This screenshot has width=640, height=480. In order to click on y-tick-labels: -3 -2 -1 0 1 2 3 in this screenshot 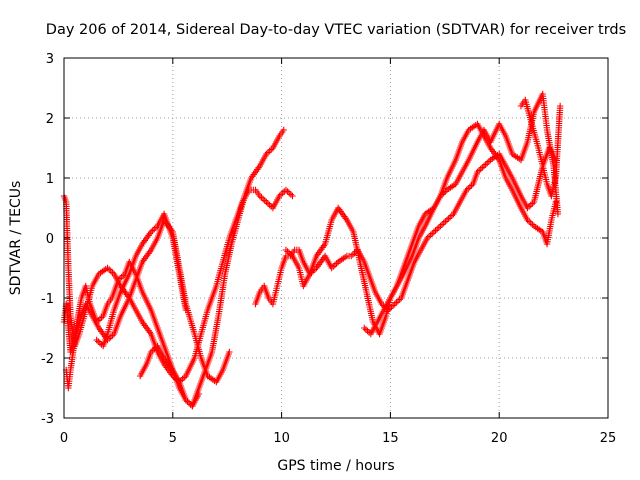, I will do `click(47, 239)`.